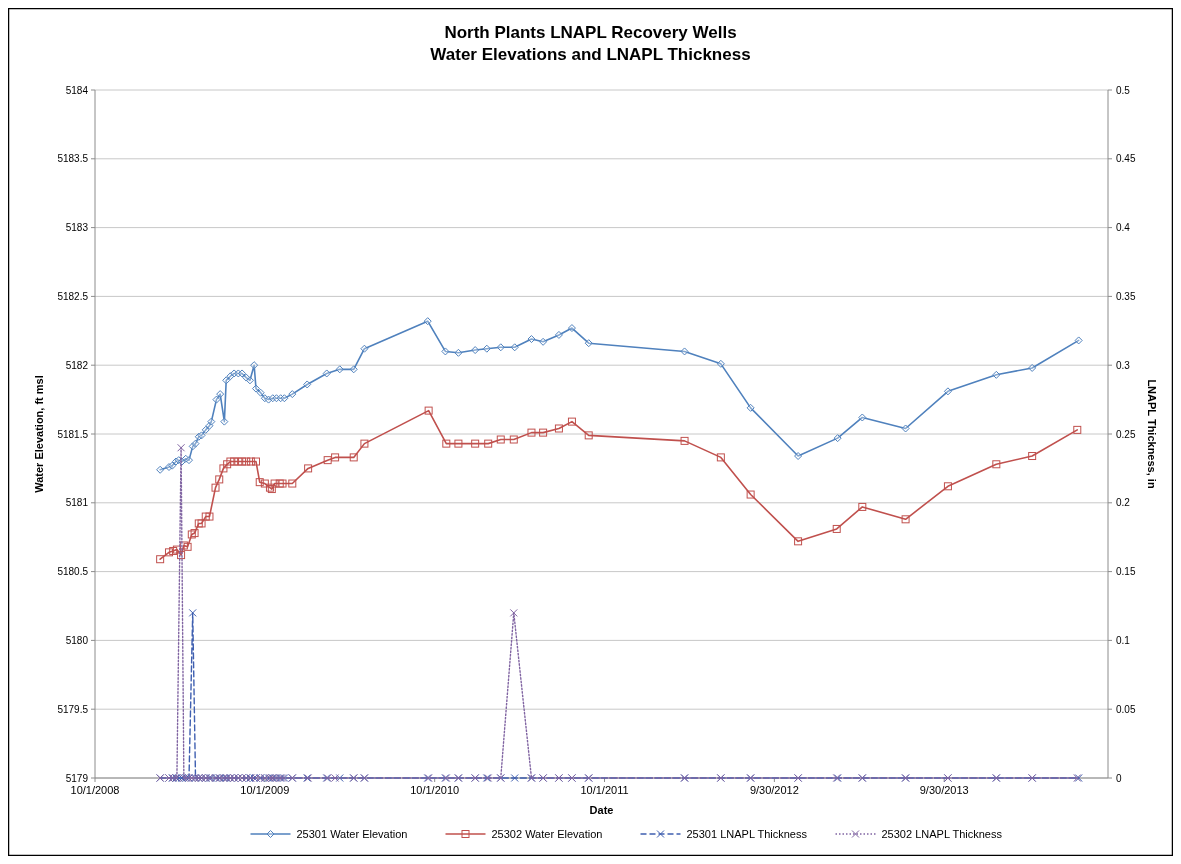  I want to click on y-tick-label: 5183.5, so click(73, 159).